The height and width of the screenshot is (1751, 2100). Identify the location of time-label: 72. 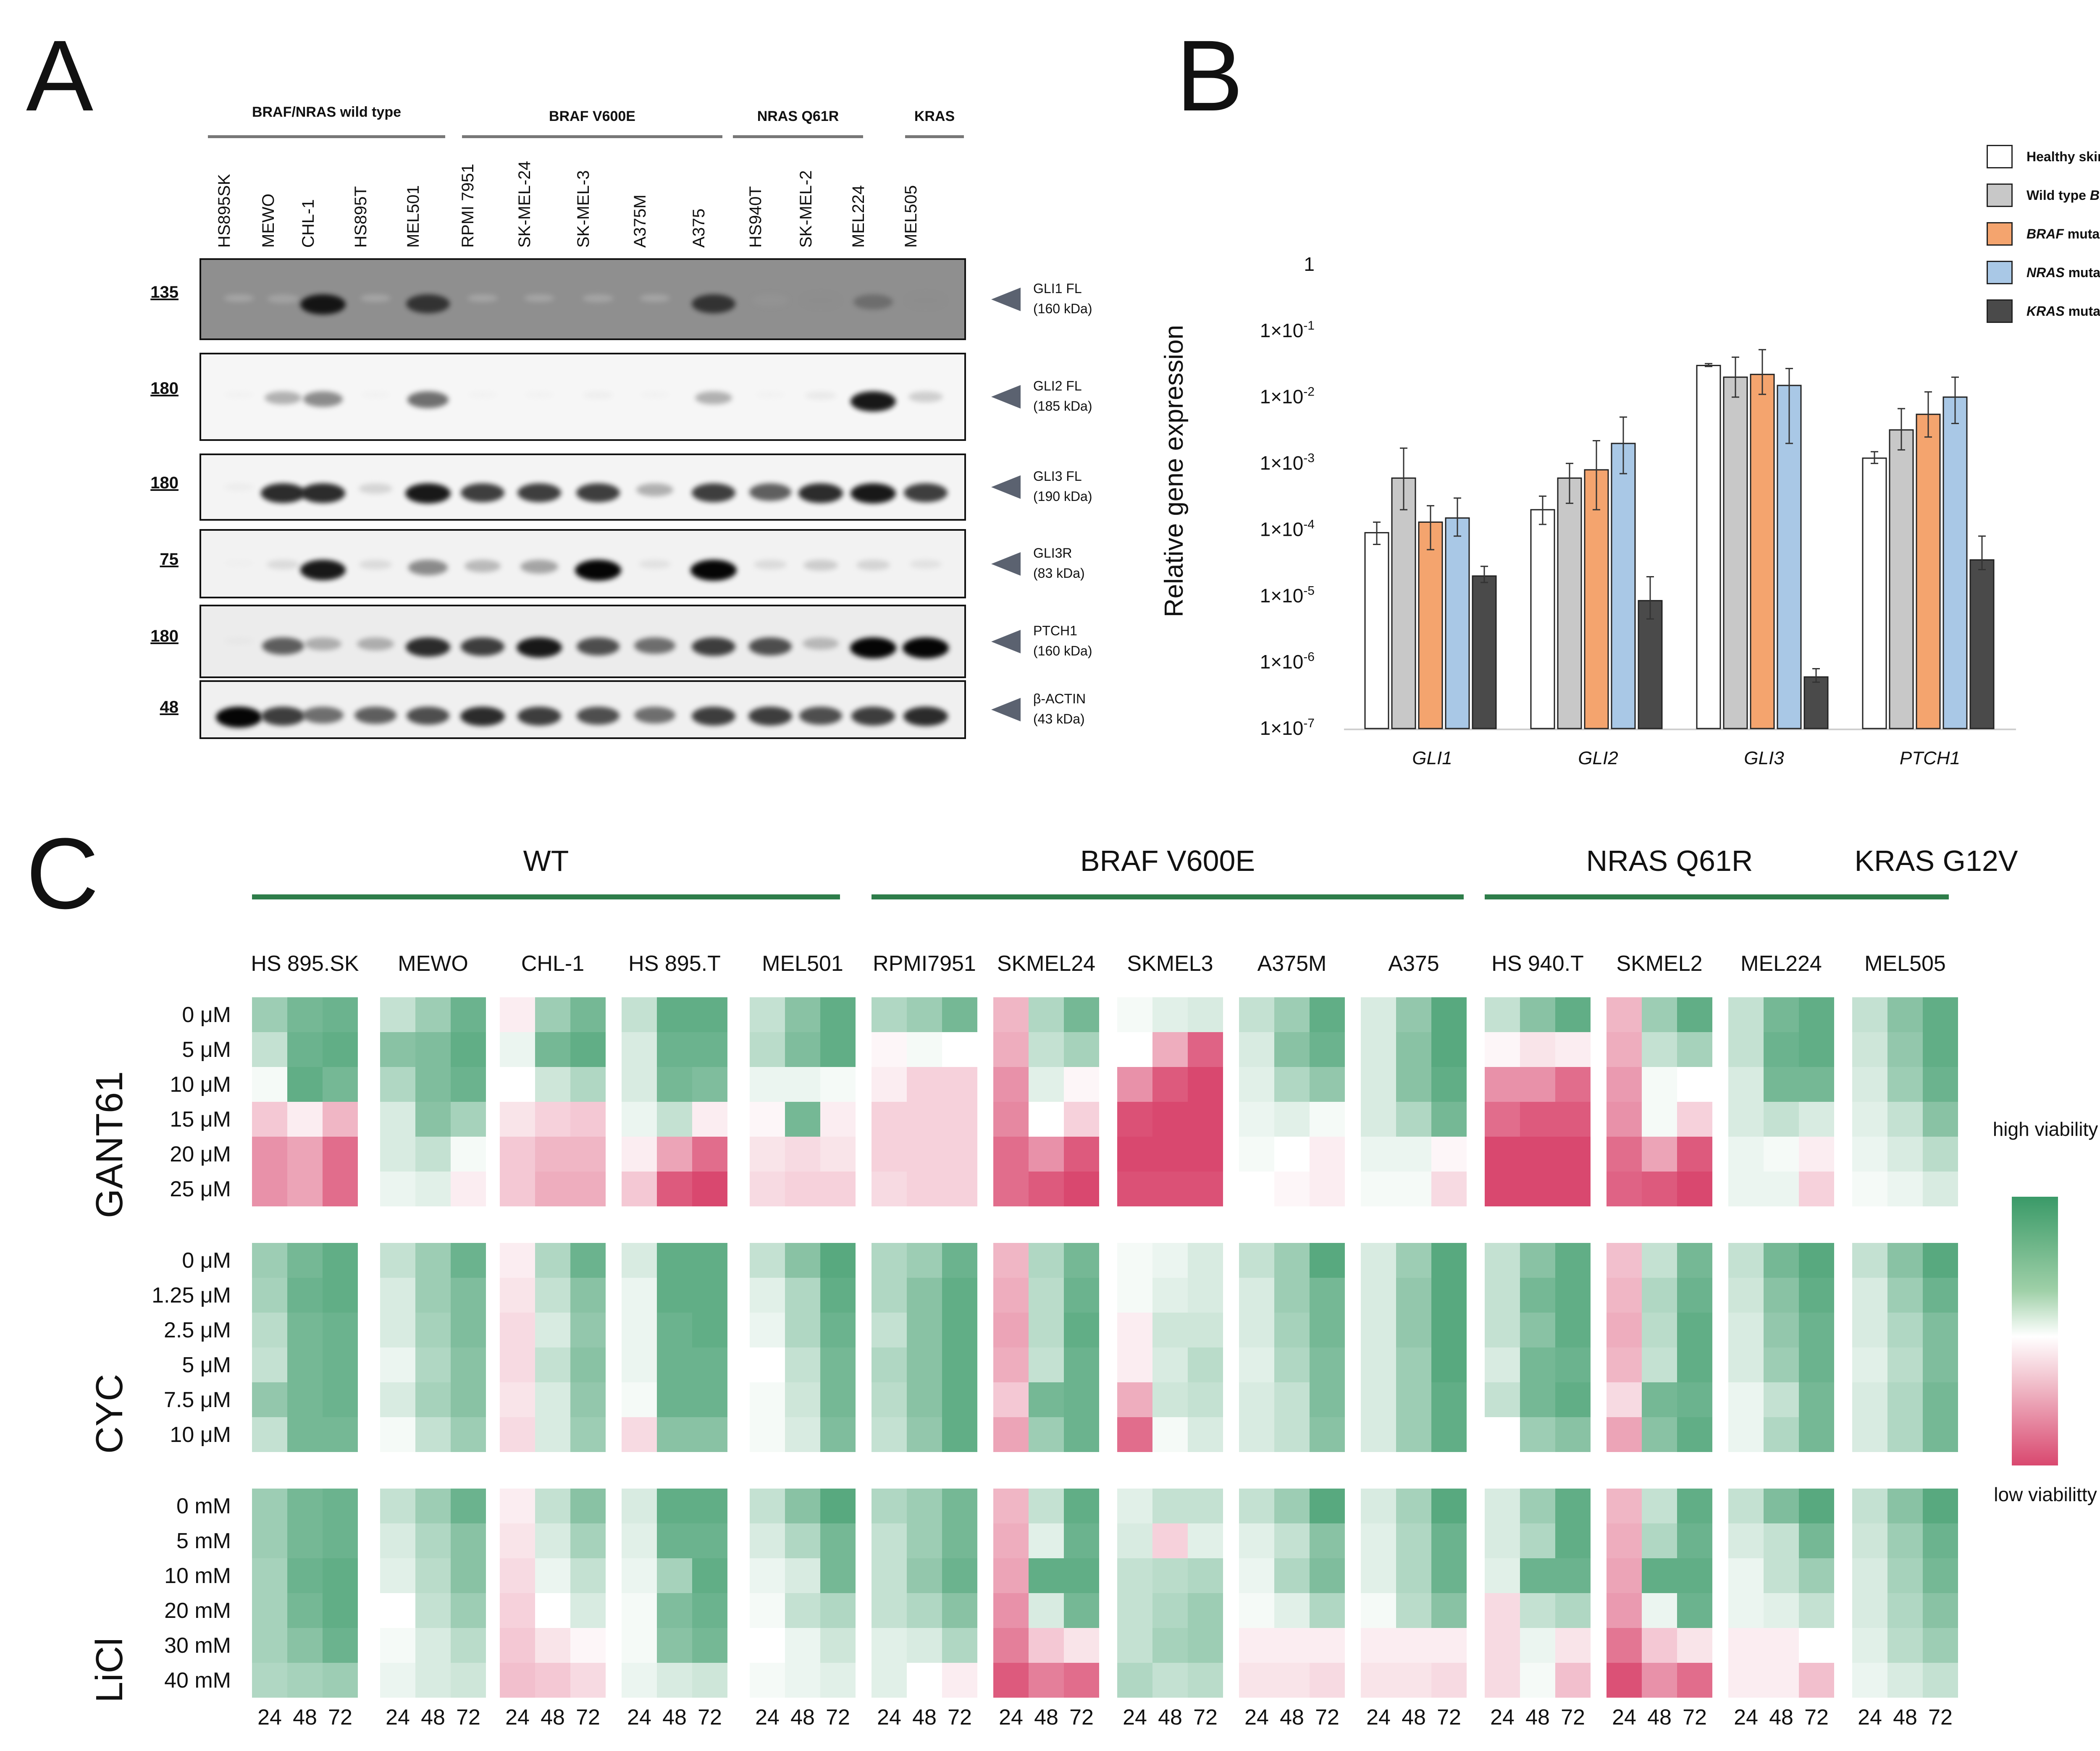
(838, 1717).